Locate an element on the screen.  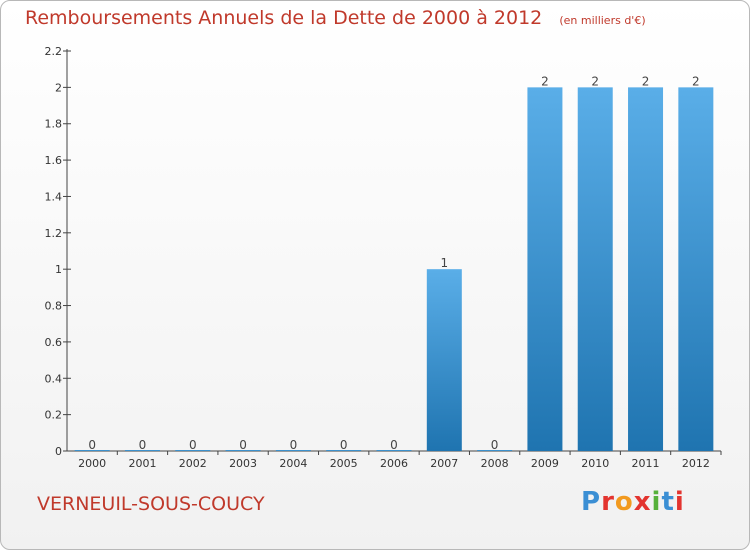
logo-letter: o is located at coordinates (624, 502).